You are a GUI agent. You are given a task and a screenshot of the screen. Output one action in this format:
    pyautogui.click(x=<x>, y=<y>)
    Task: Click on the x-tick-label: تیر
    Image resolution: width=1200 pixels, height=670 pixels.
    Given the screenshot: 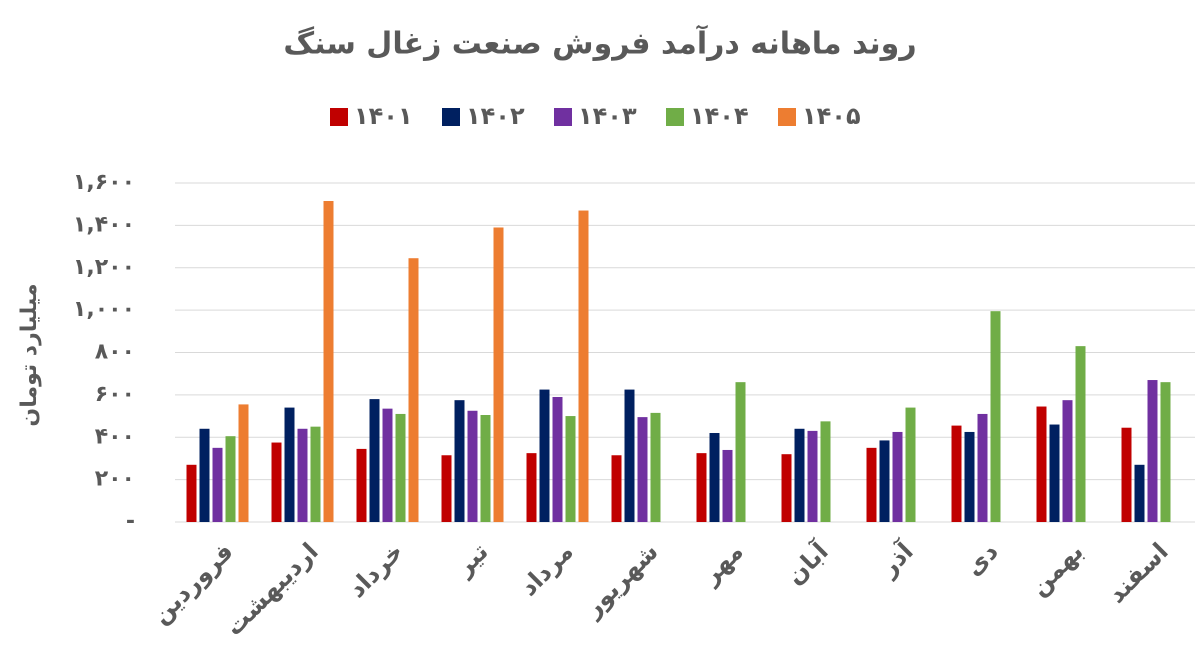 What is the action you would take?
    pyautogui.click(x=471, y=559)
    